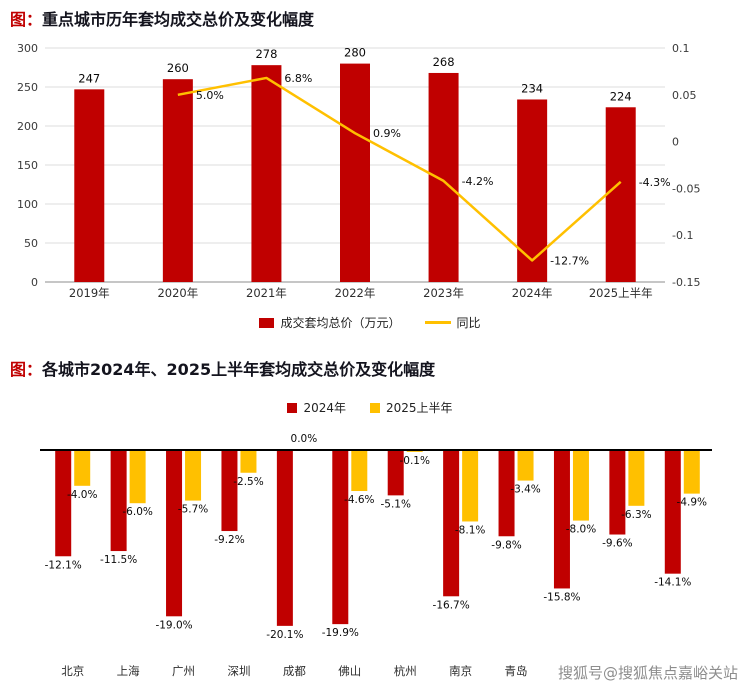 This screenshot has width=740, height=694. What do you see at coordinates (437, 322) in the screenshot?
I see `yellow-line-swatch-icon` at bounding box center [437, 322].